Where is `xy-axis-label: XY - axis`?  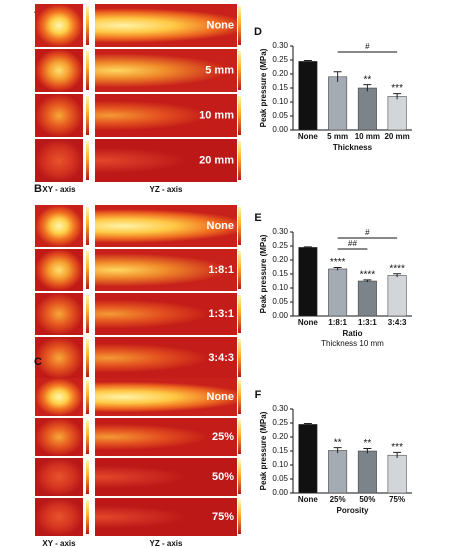
xy-axis-label: XY - axis is located at coordinates (59, 543).